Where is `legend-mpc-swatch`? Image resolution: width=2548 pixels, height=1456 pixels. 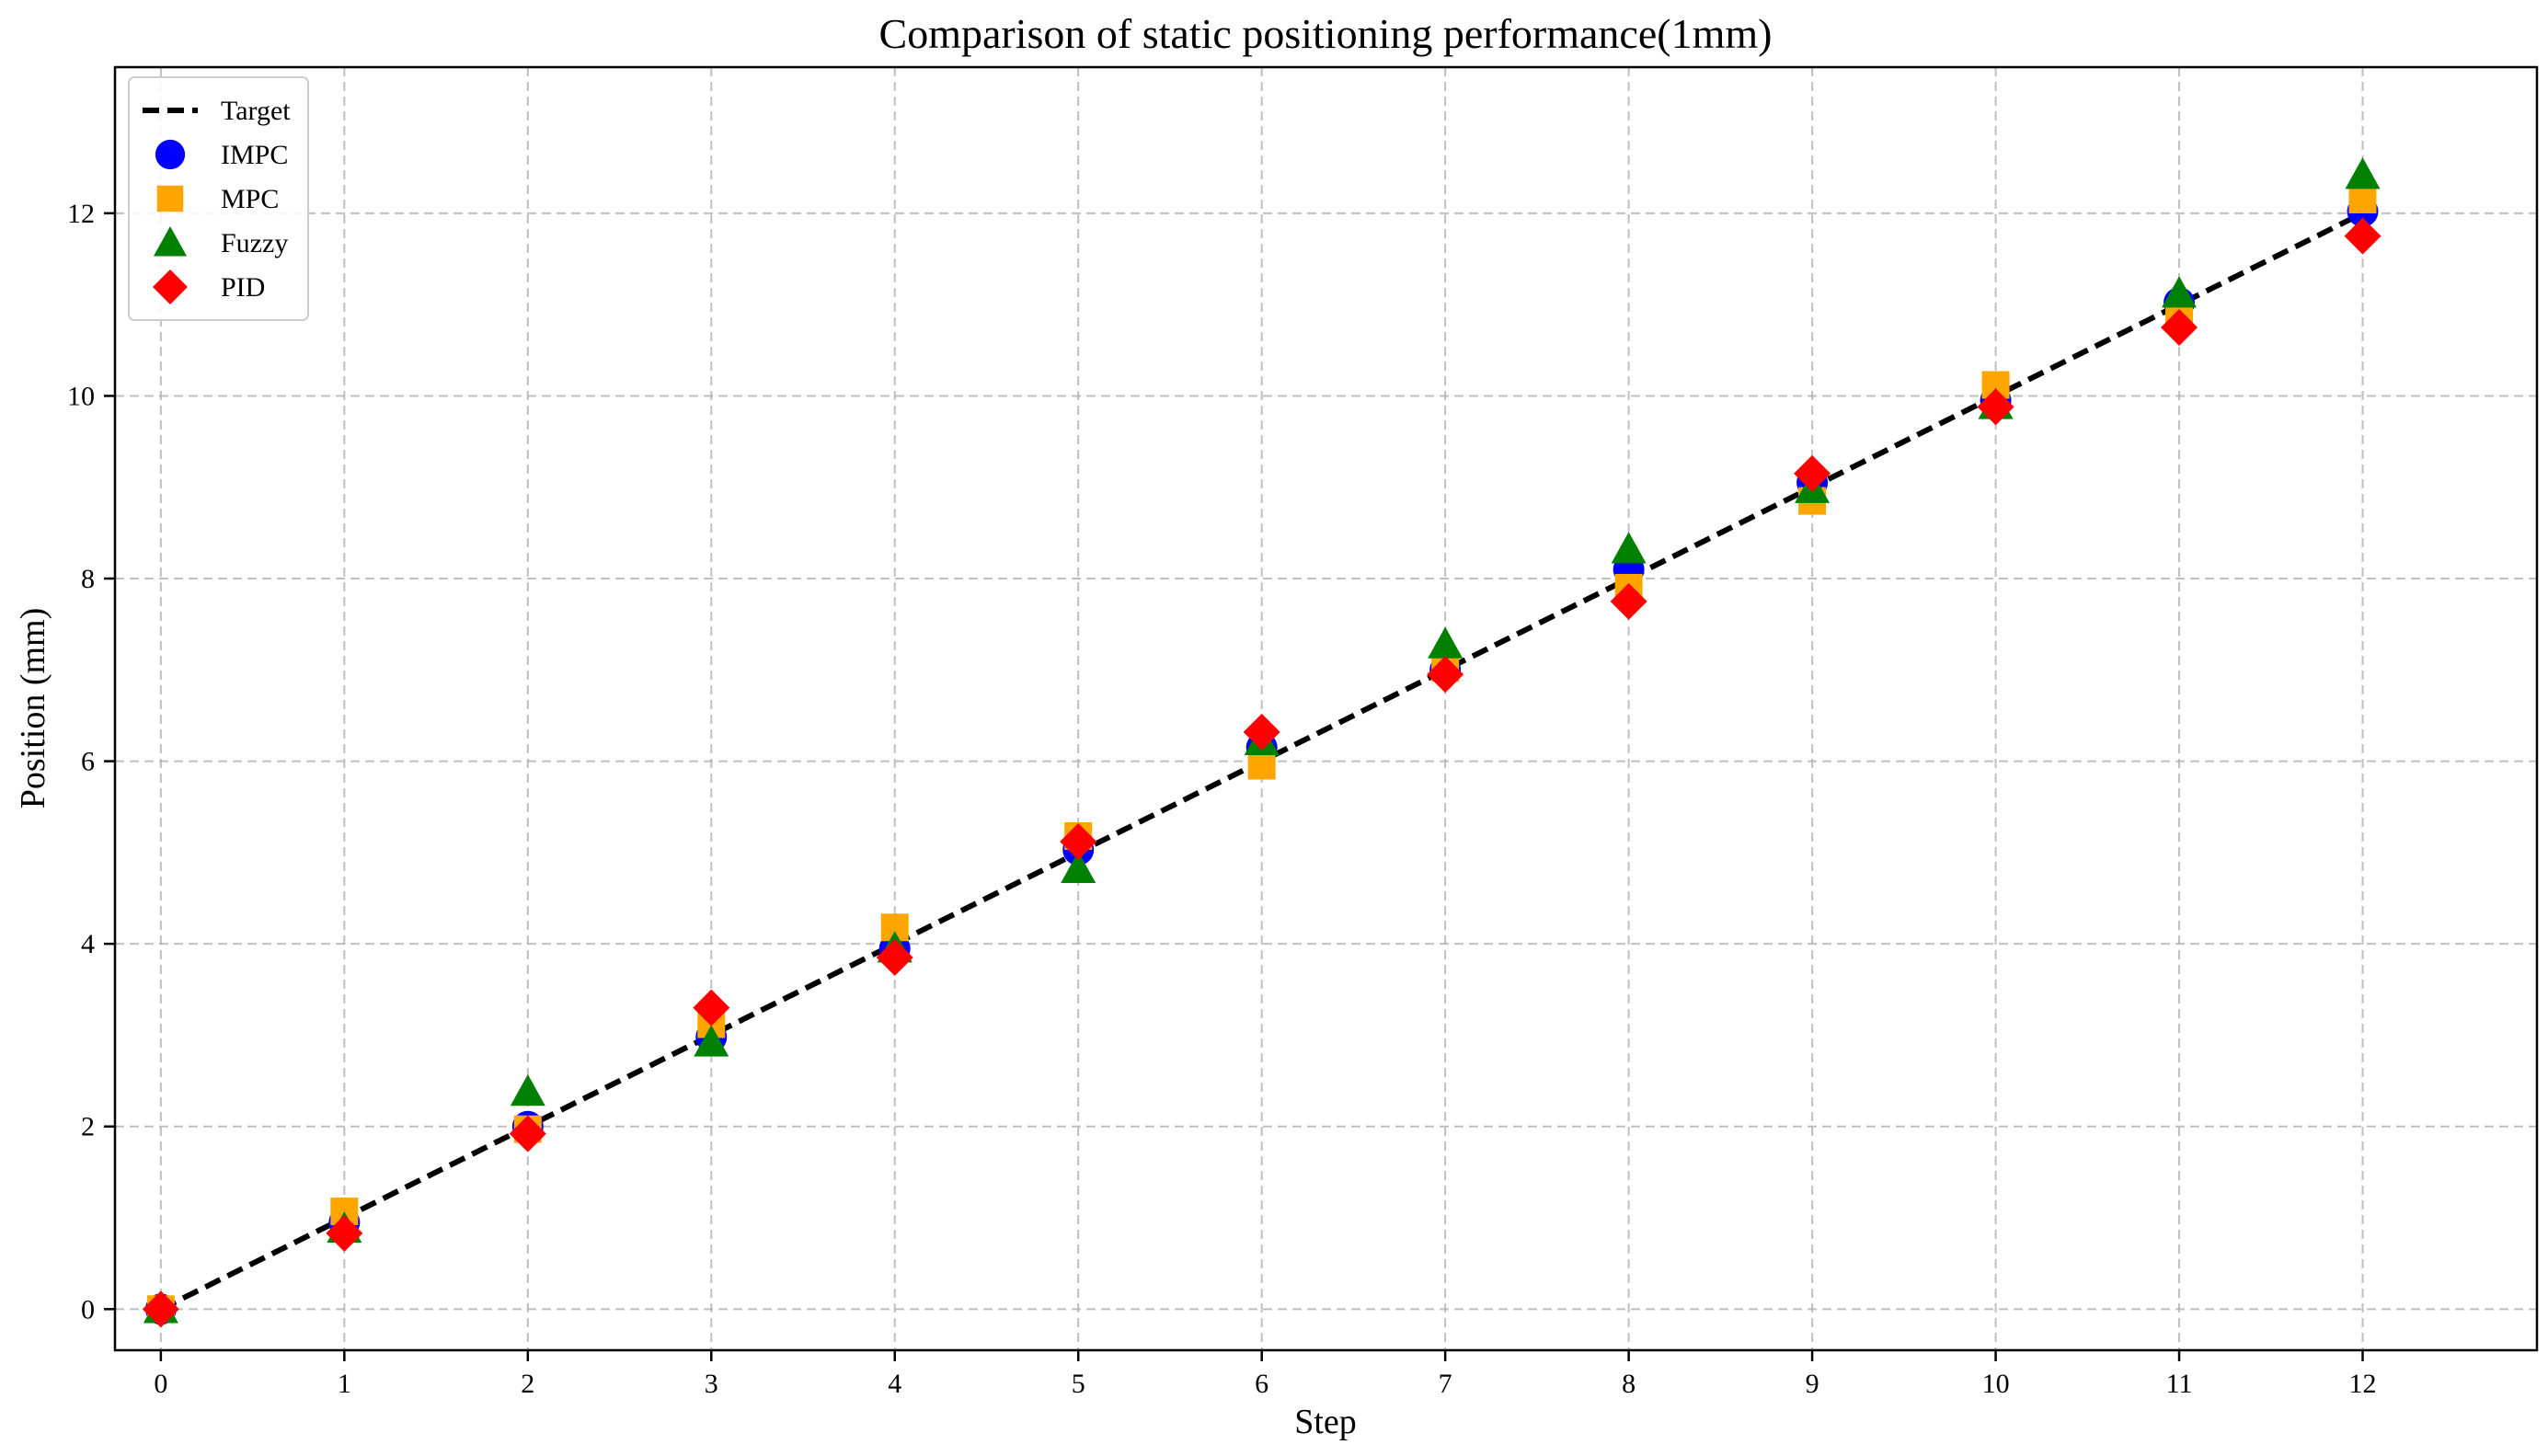
legend-mpc-swatch is located at coordinates (170, 198).